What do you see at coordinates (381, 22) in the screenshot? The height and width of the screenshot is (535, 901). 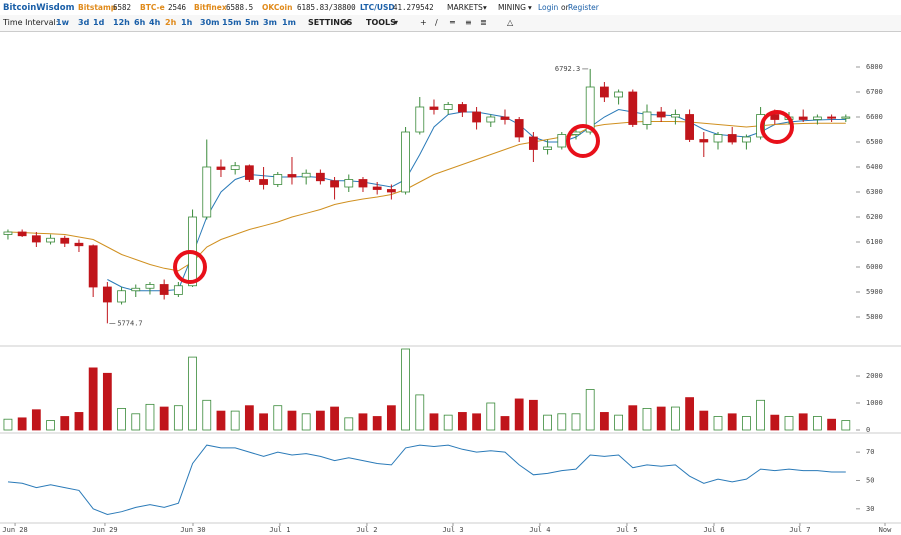 I see `tools-menu: TOOLS` at bounding box center [381, 22].